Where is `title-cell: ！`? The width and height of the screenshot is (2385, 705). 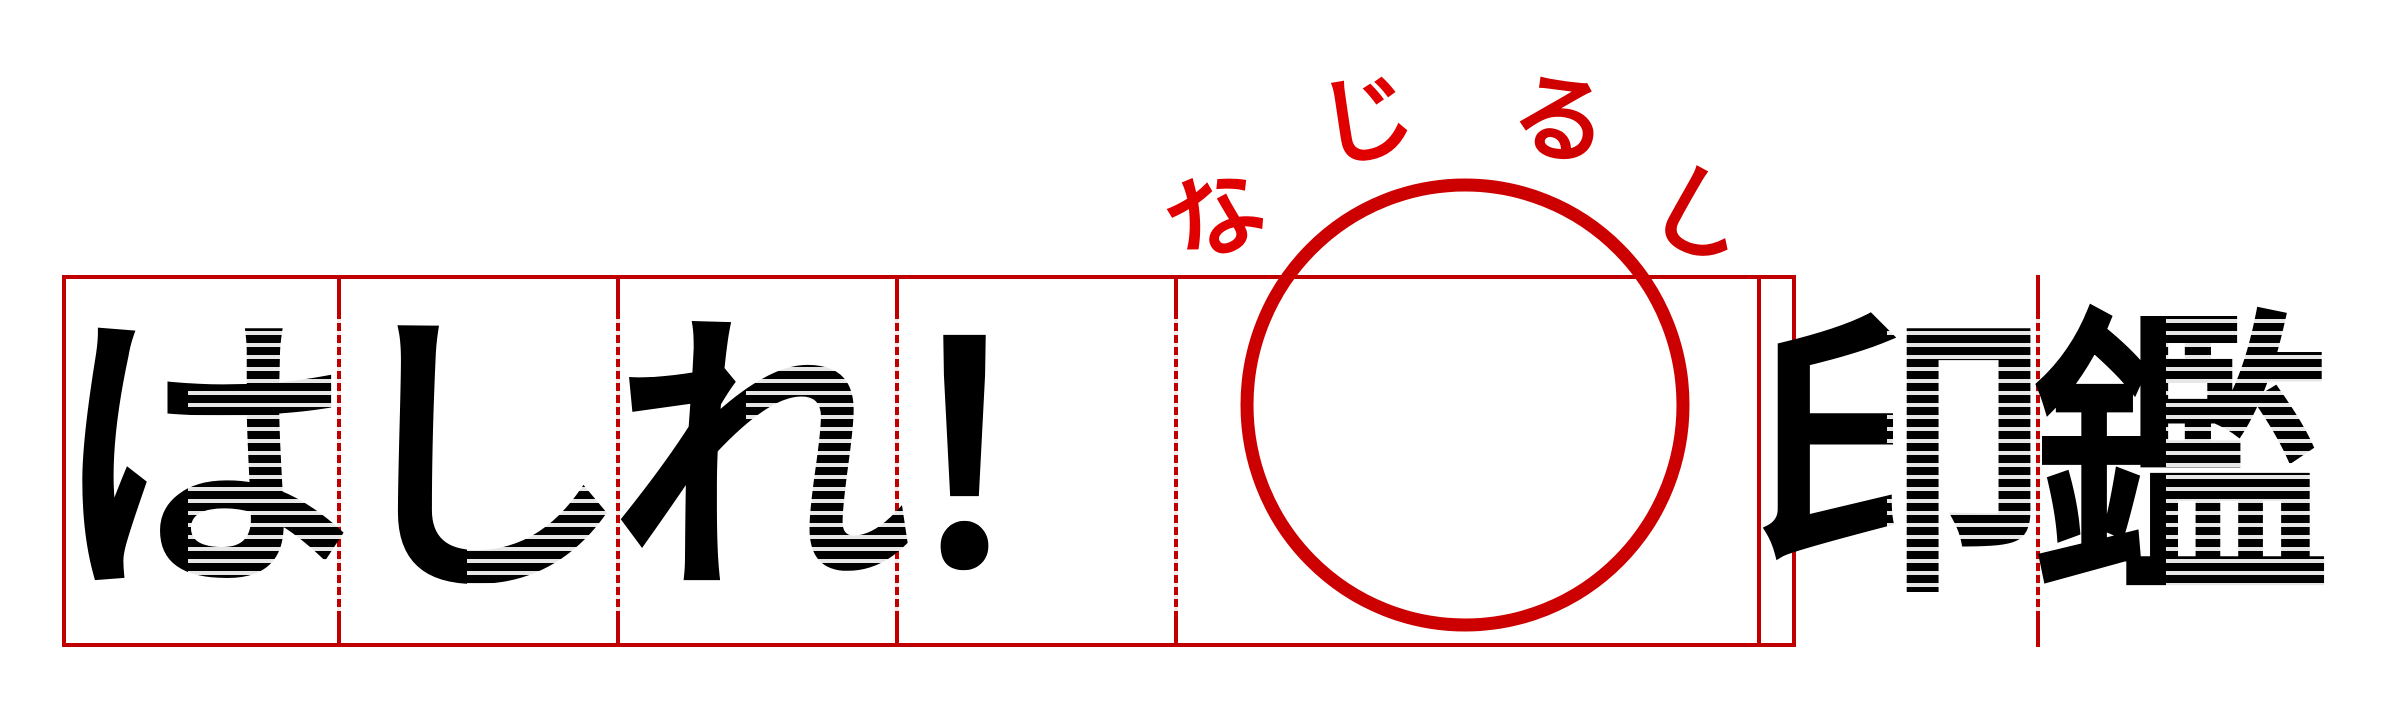 title-cell: ！ is located at coordinates (1040, 461).